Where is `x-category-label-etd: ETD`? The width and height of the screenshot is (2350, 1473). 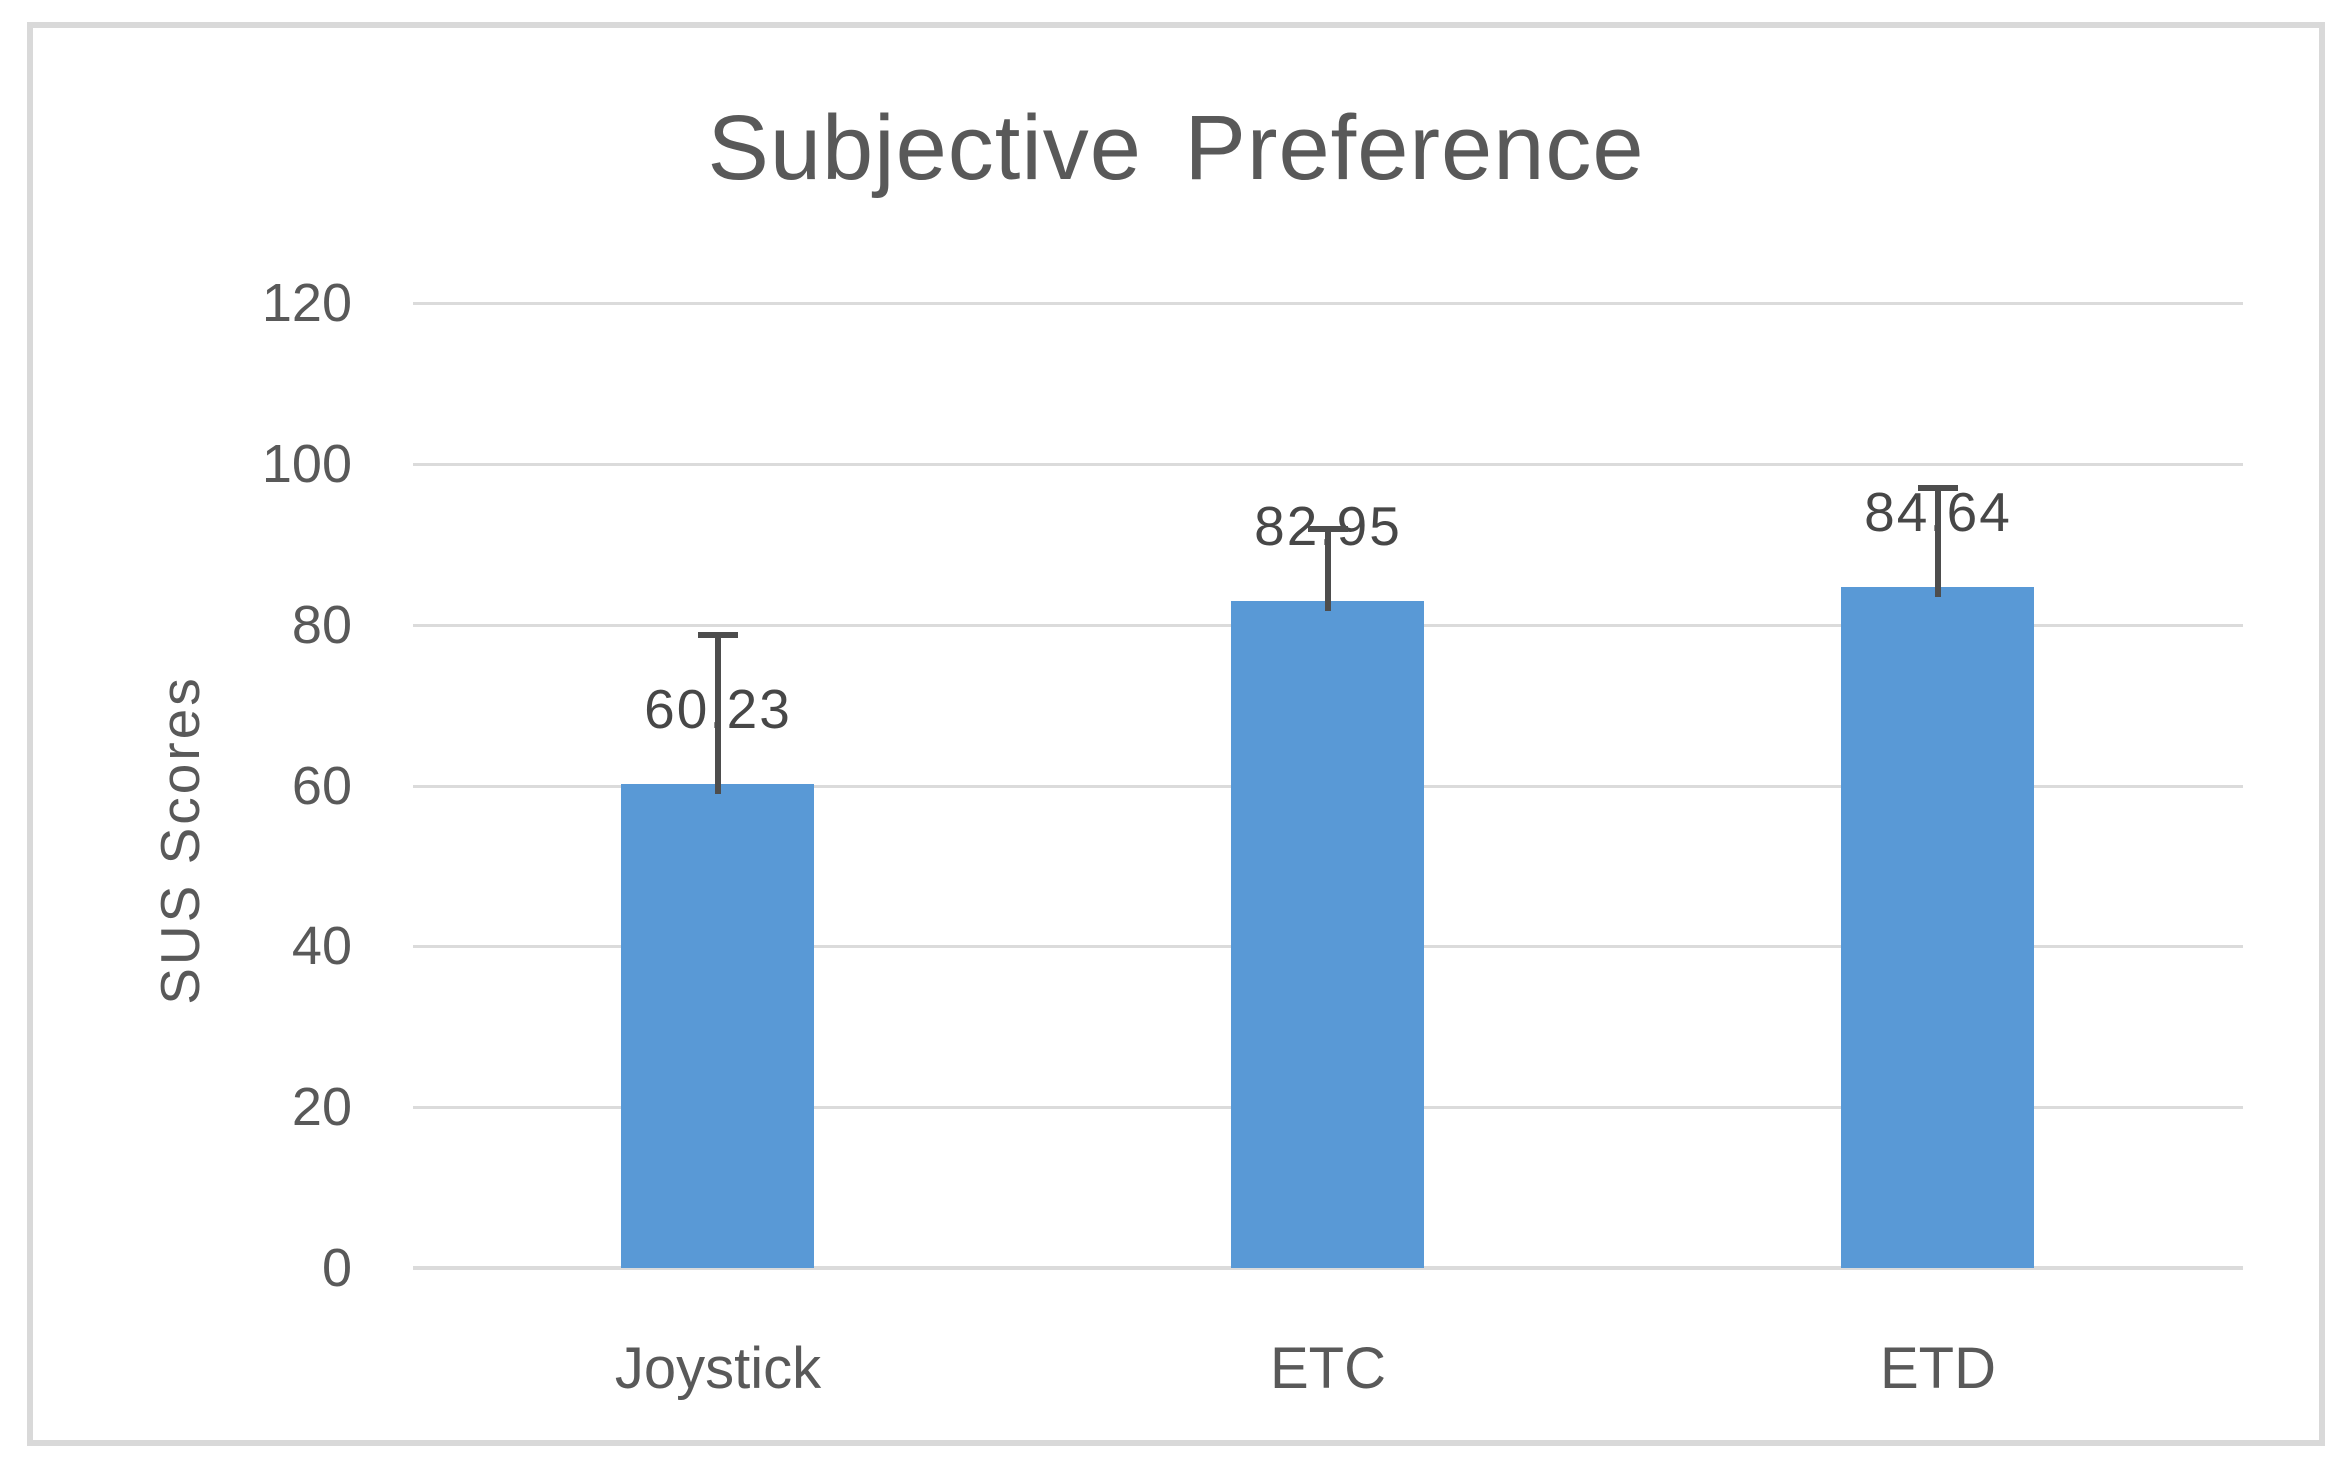 x-category-label-etd: ETD is located at coordinates (1938, 1368).